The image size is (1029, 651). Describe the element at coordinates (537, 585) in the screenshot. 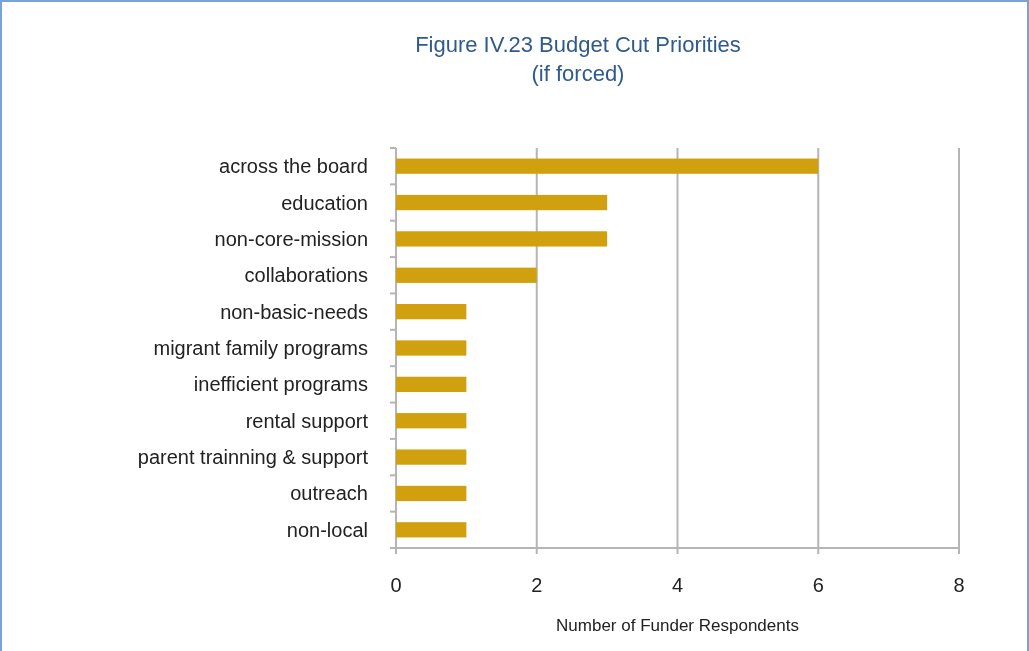

I see `x-tick-label: 2` at that location.